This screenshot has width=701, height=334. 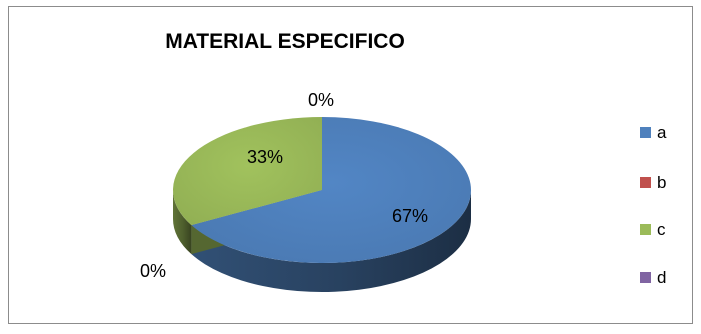 I want to click on legend-label-c: c, so click(x=661, y=229).